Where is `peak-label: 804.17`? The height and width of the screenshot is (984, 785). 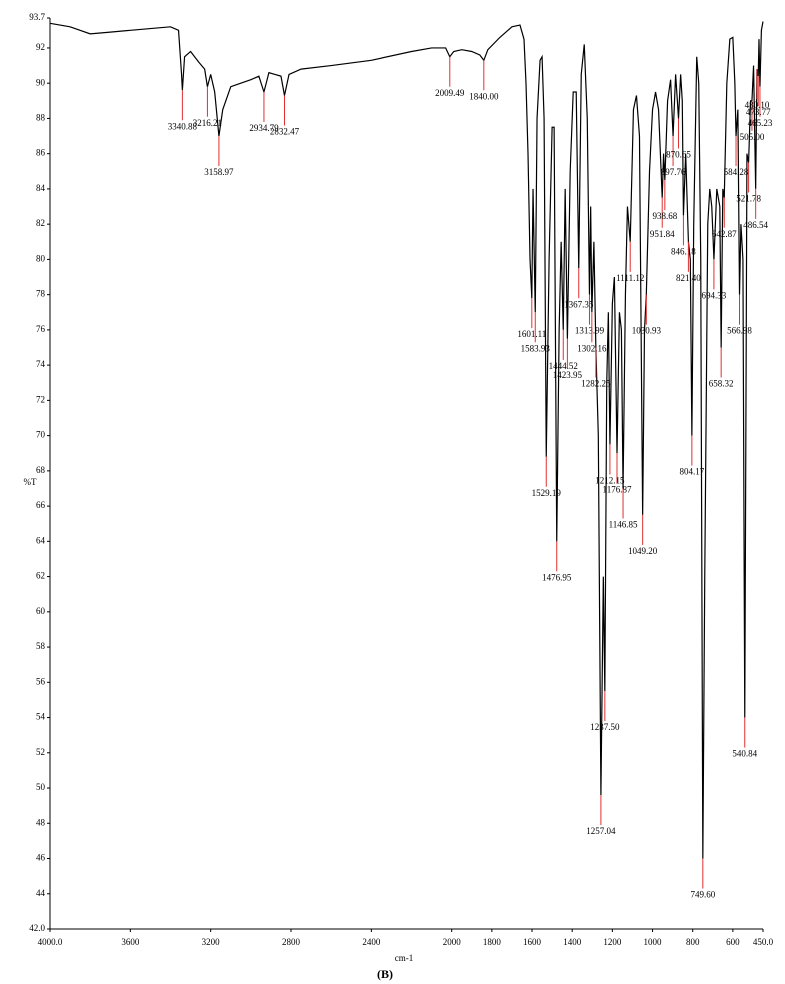
peak-label: 804.17 is located at coordinates (691, 472).